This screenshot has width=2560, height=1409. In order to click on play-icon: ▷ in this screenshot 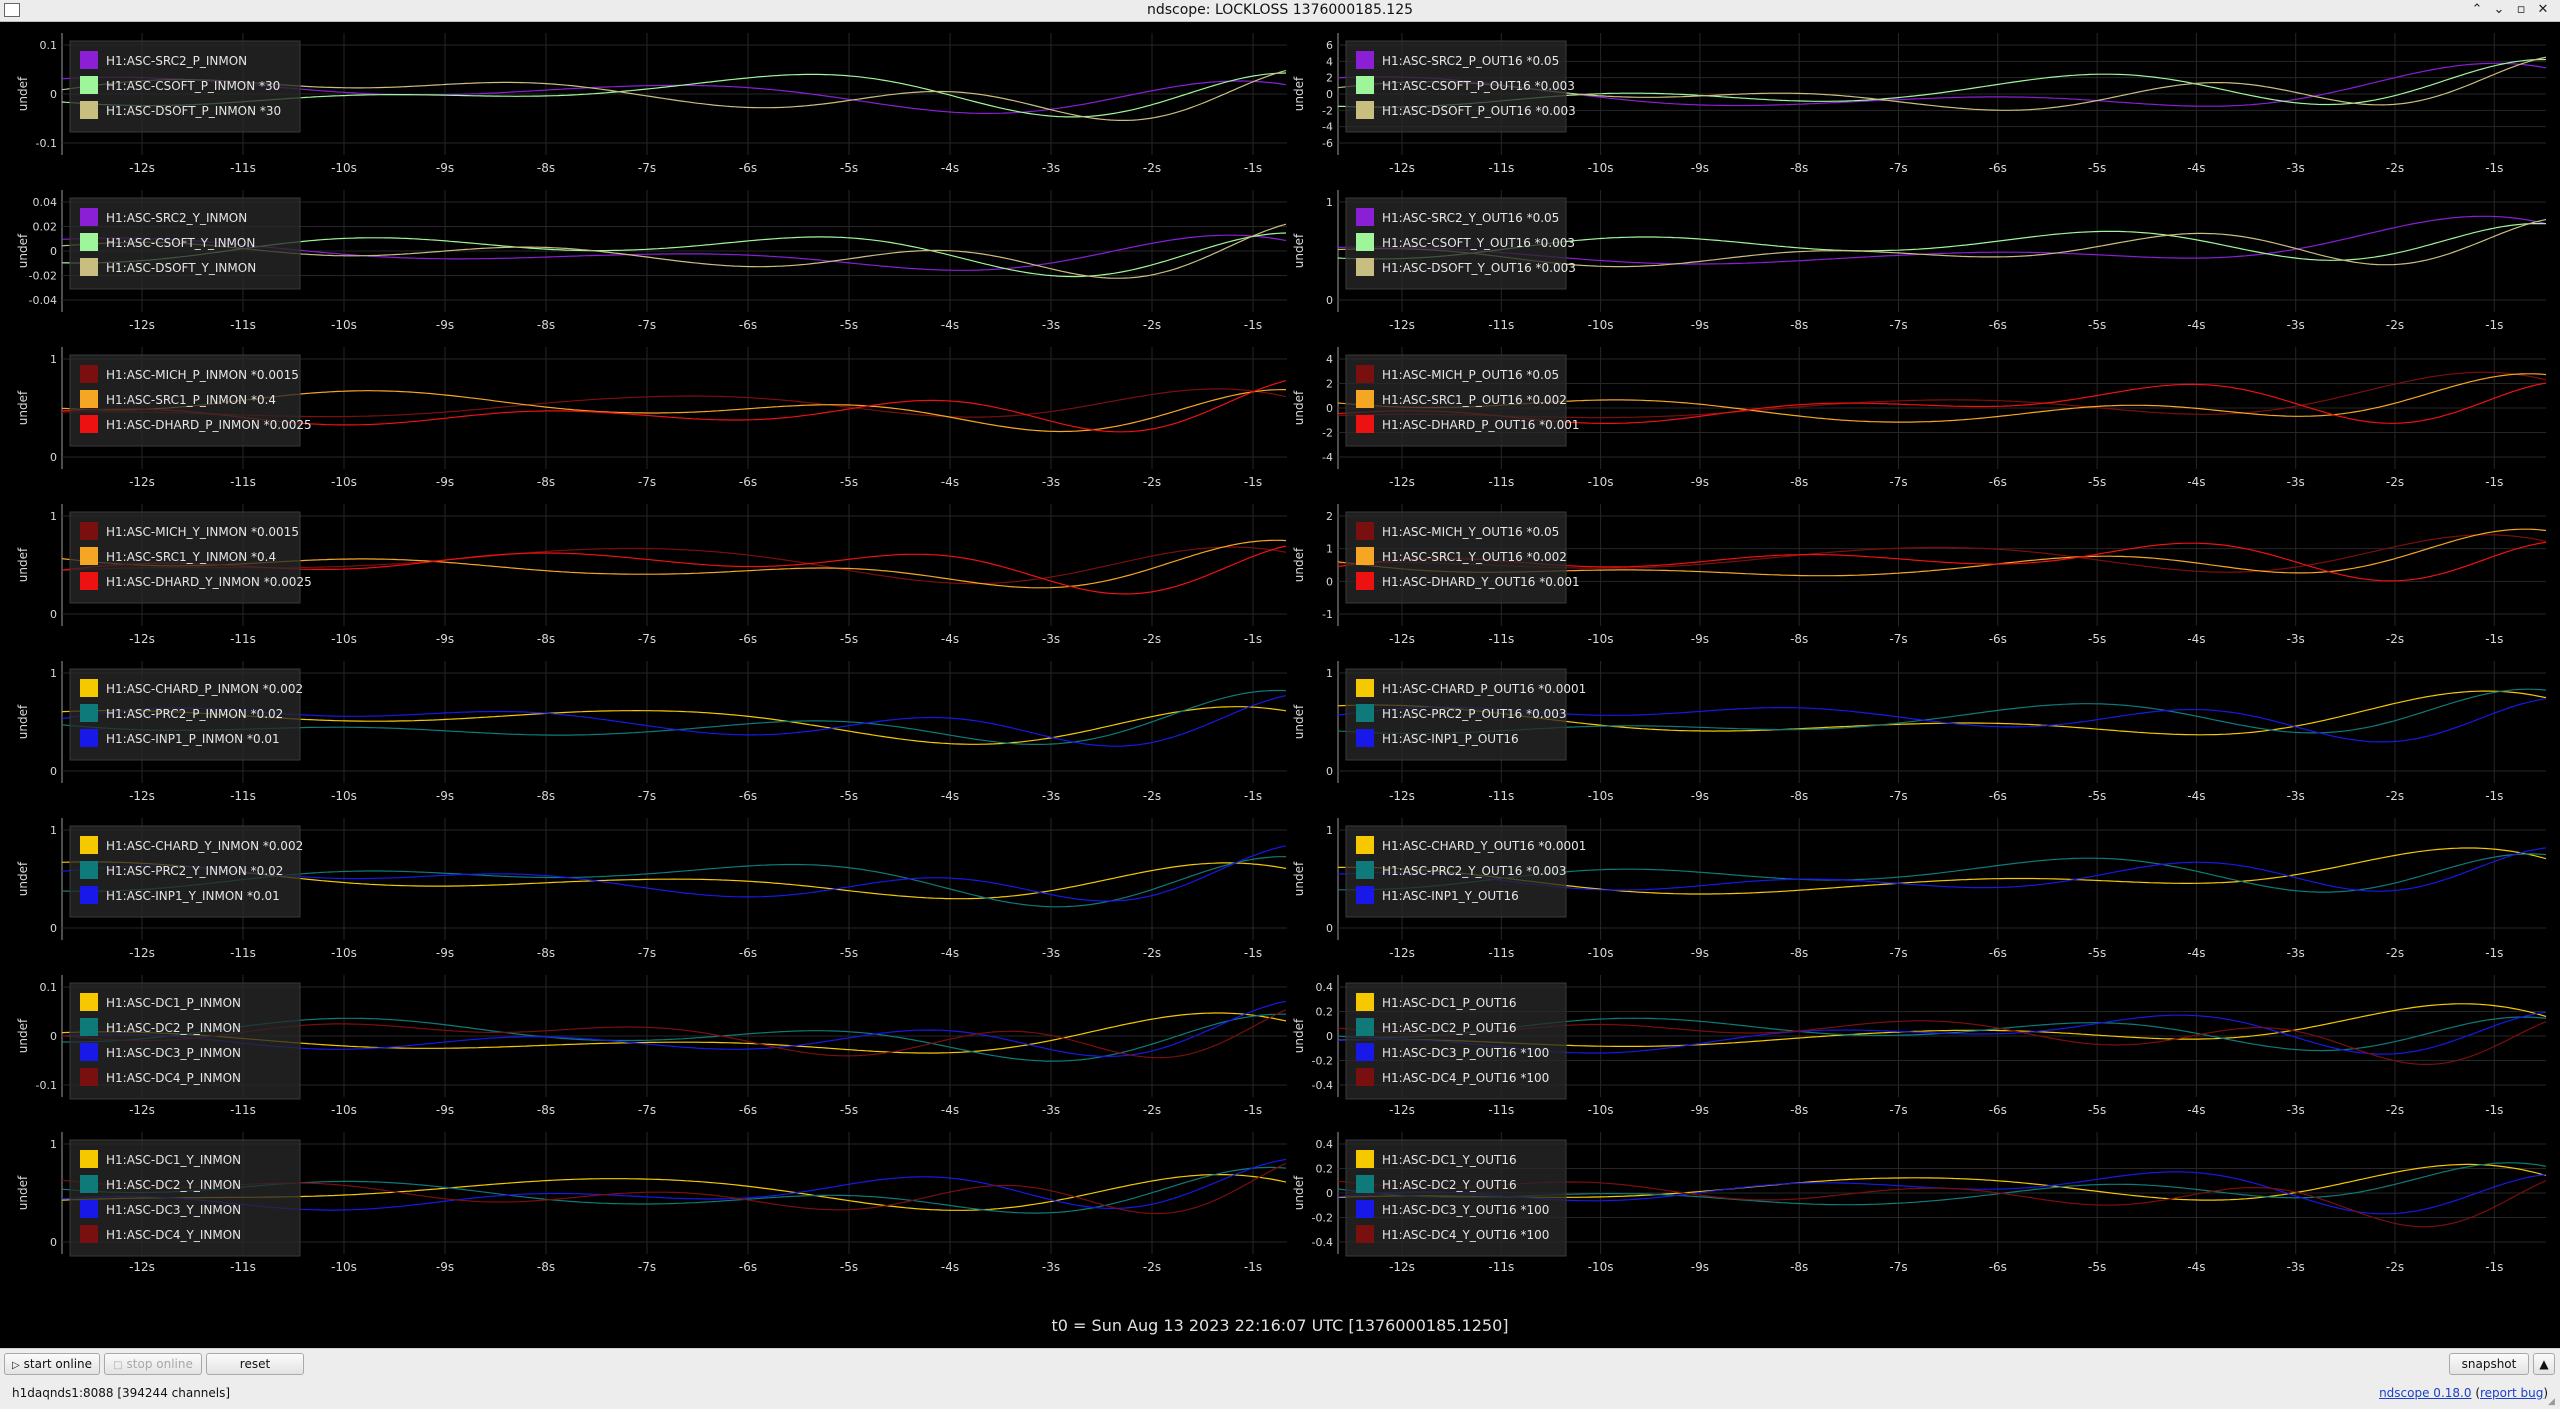, I will do `click(15, 1365)`.